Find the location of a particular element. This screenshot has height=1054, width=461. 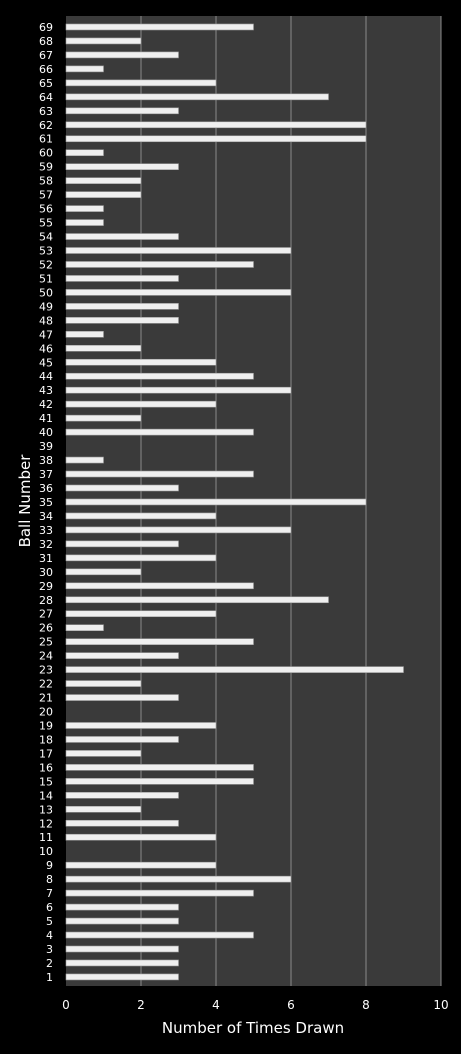

y-tick-label: 4 is located at coordinates (49, 935).